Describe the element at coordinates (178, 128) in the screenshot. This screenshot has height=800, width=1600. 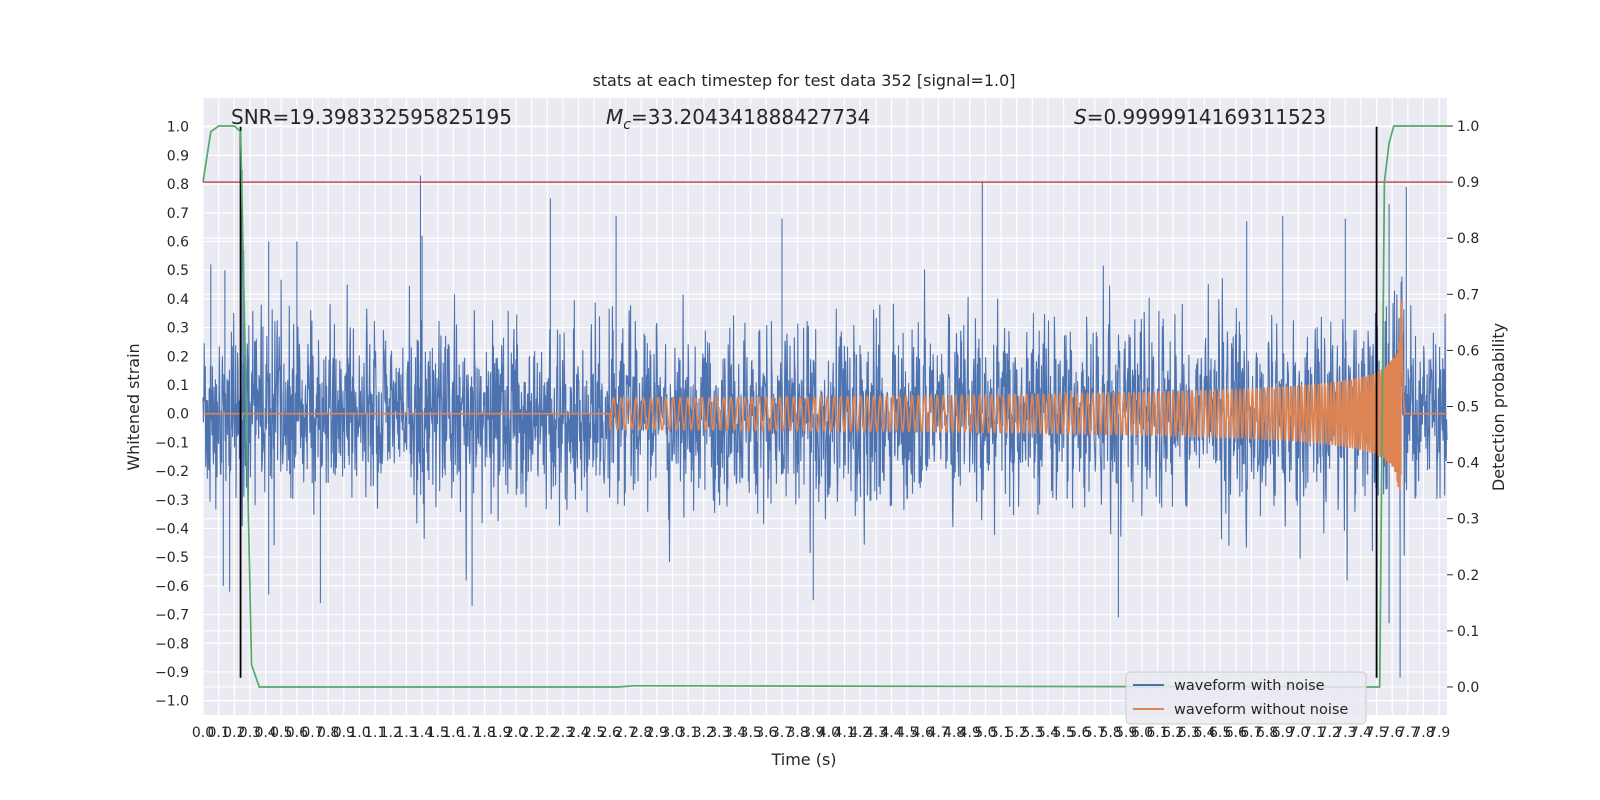
I see `y-tick-label: 1.0` at that location.